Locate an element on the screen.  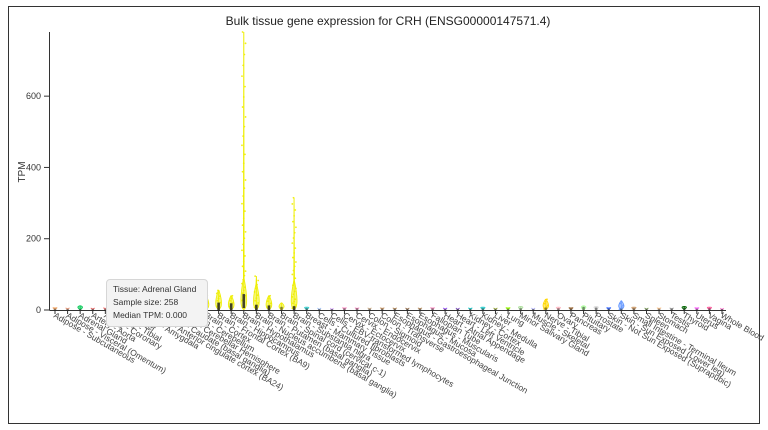
y-tick-label: 600 is located at coordinates (33, 96).